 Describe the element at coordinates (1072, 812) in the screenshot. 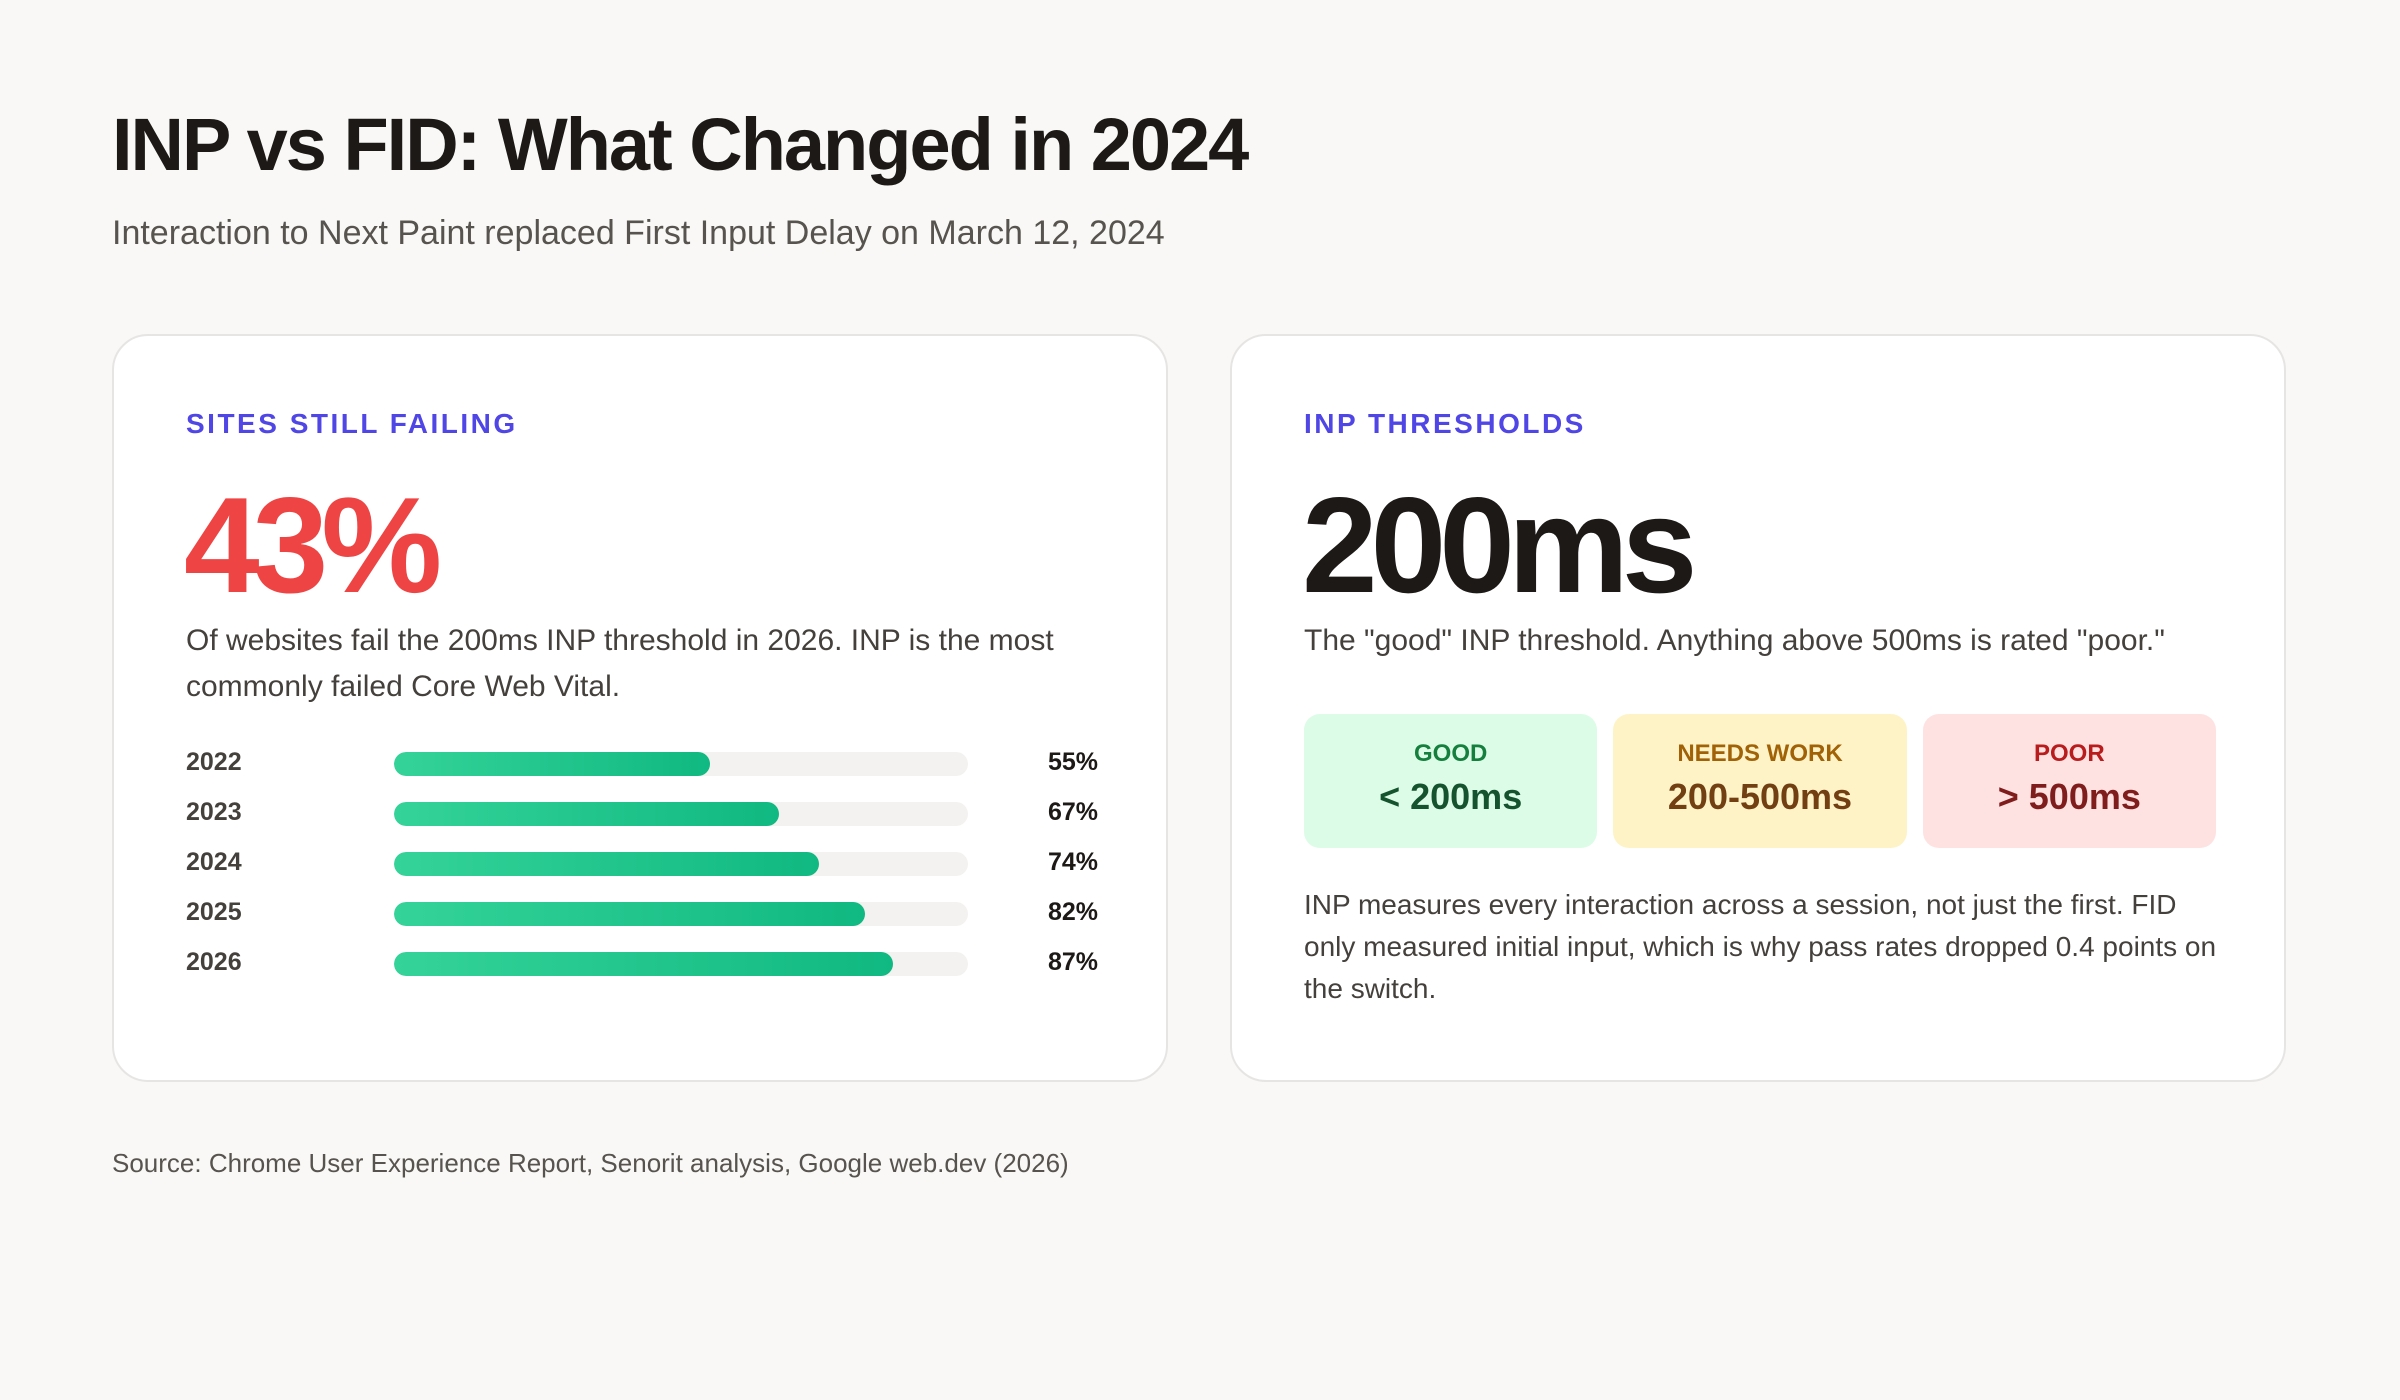

I see `bar-value-label: 67%` at that location.